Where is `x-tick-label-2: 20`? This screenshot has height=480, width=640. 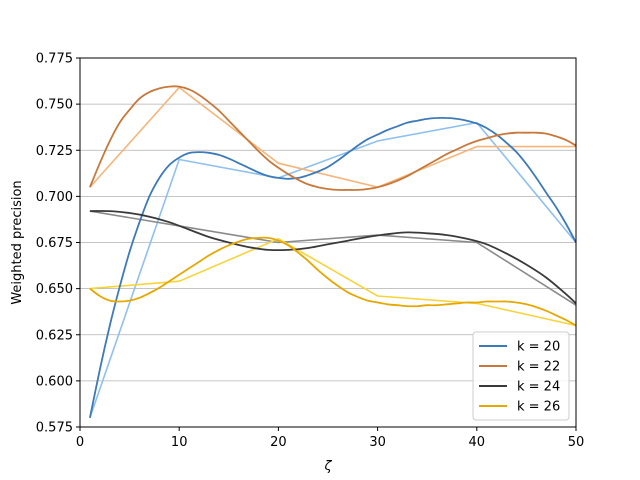
x-tick-label-2: 20 is located at coordinates (278, 442).